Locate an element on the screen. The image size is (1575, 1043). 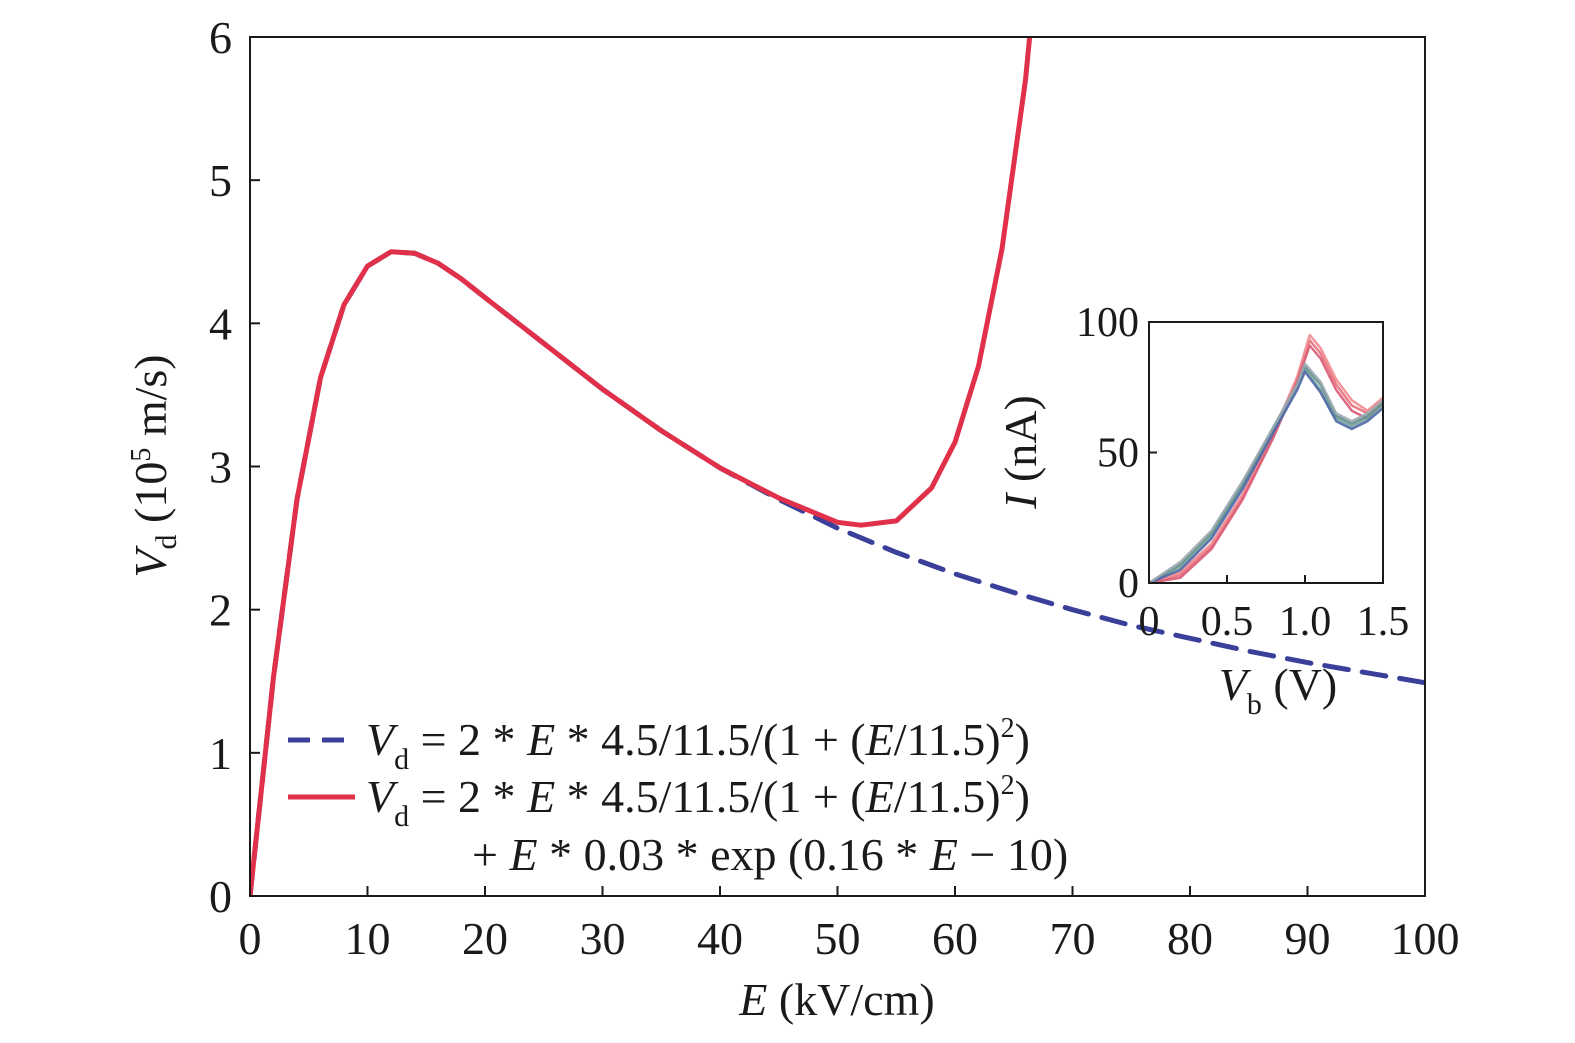
inset-y-tick-label: 50 is located at coordinates (1118, 454).